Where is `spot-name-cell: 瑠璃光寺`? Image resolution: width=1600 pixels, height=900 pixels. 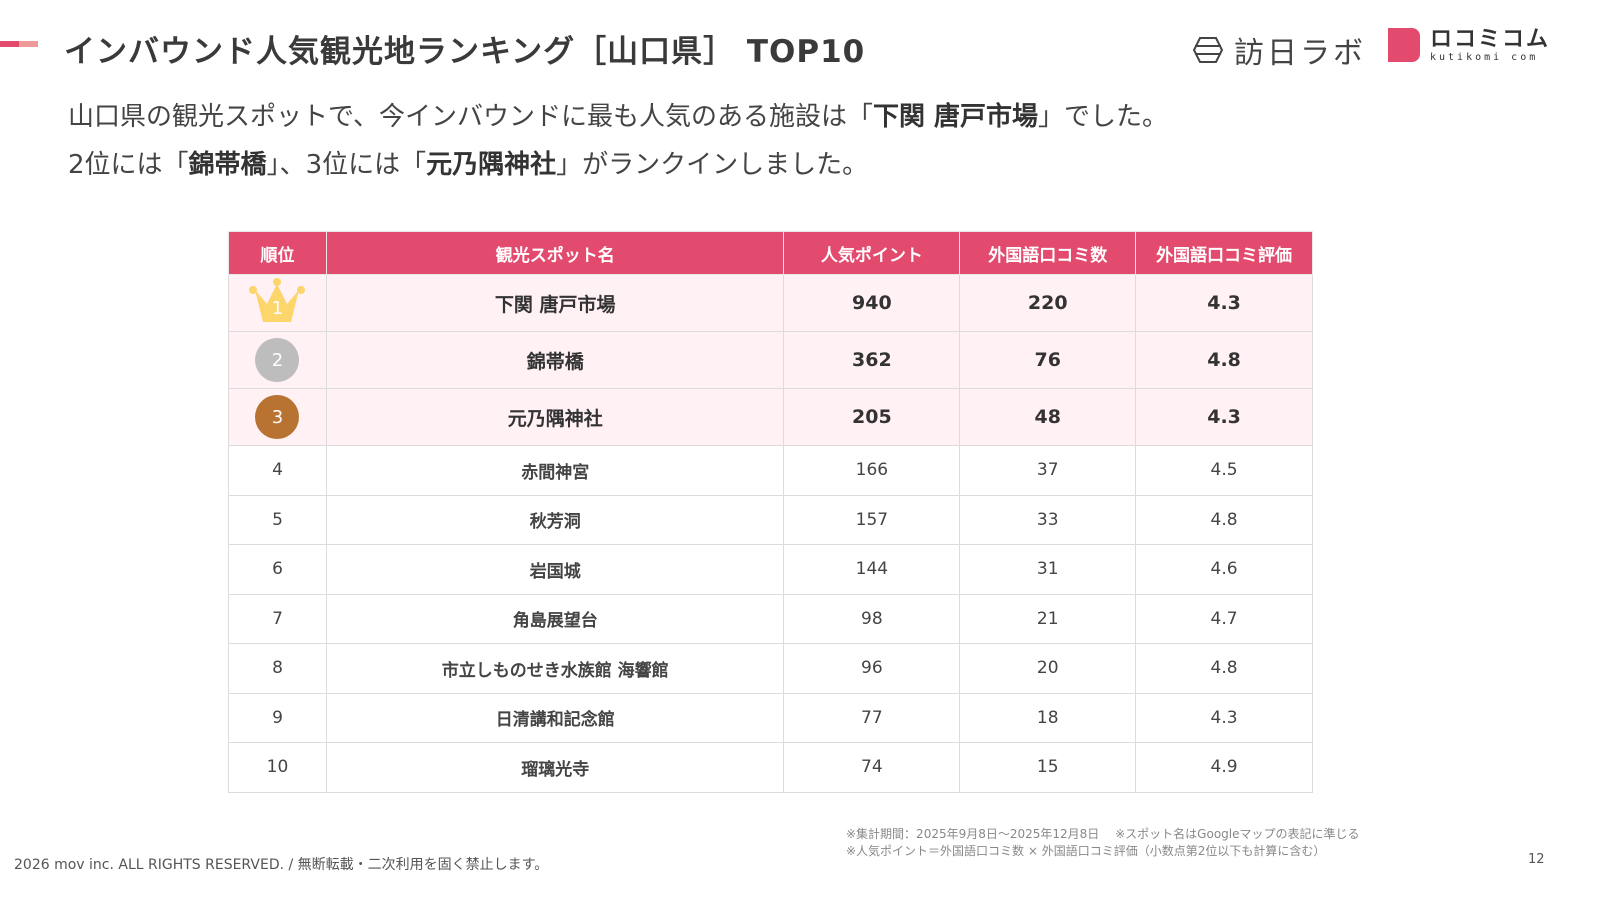 spot-name-cell: 瑠璃光寺 is located at coordinates (555, 767).